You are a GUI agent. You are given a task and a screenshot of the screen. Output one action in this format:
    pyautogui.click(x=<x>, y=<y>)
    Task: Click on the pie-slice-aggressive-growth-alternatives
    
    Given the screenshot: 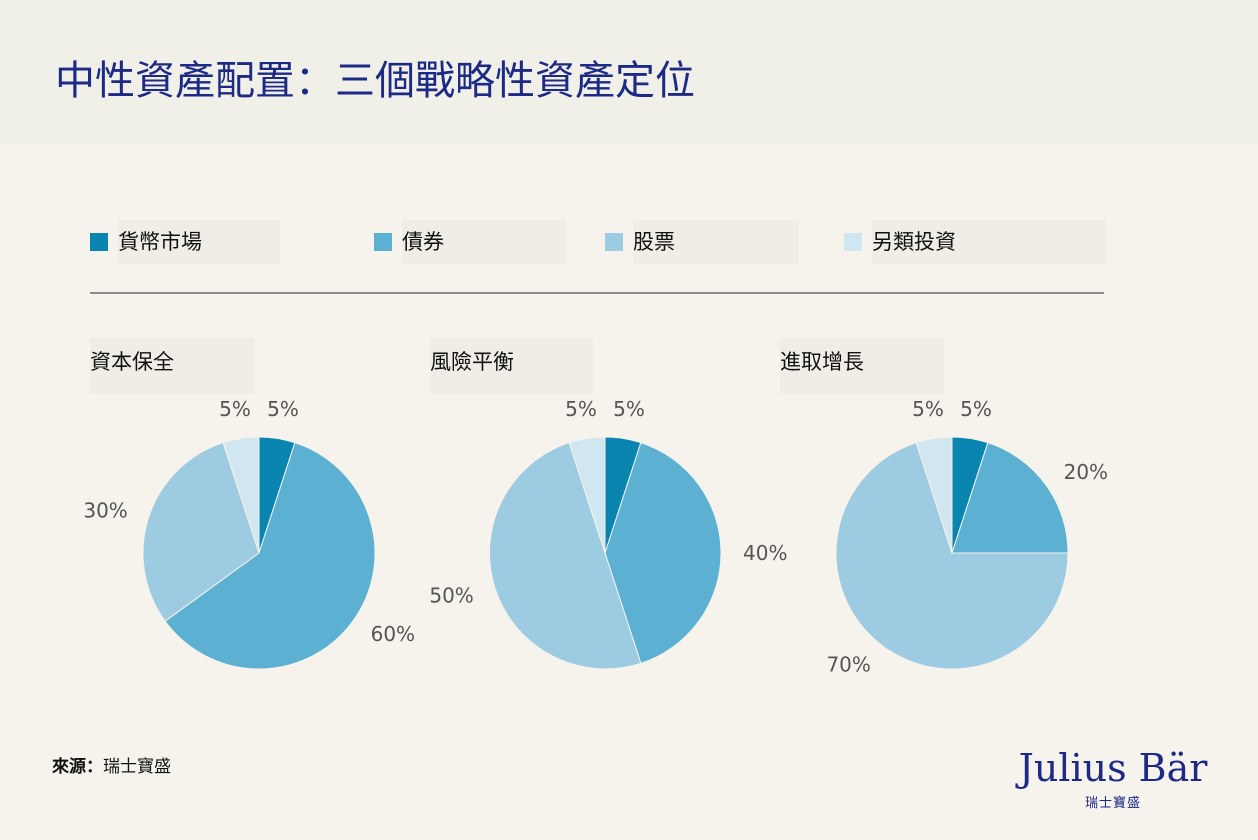 What is the action you would take?
    pyautogui.click(x=934, y=495)
    